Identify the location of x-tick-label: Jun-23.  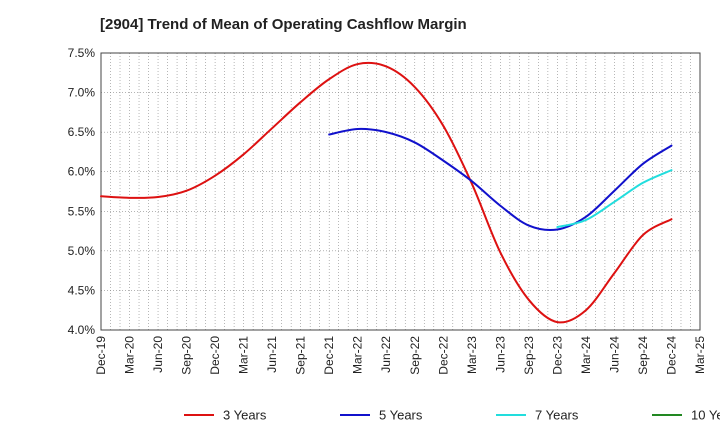
(500, 354).